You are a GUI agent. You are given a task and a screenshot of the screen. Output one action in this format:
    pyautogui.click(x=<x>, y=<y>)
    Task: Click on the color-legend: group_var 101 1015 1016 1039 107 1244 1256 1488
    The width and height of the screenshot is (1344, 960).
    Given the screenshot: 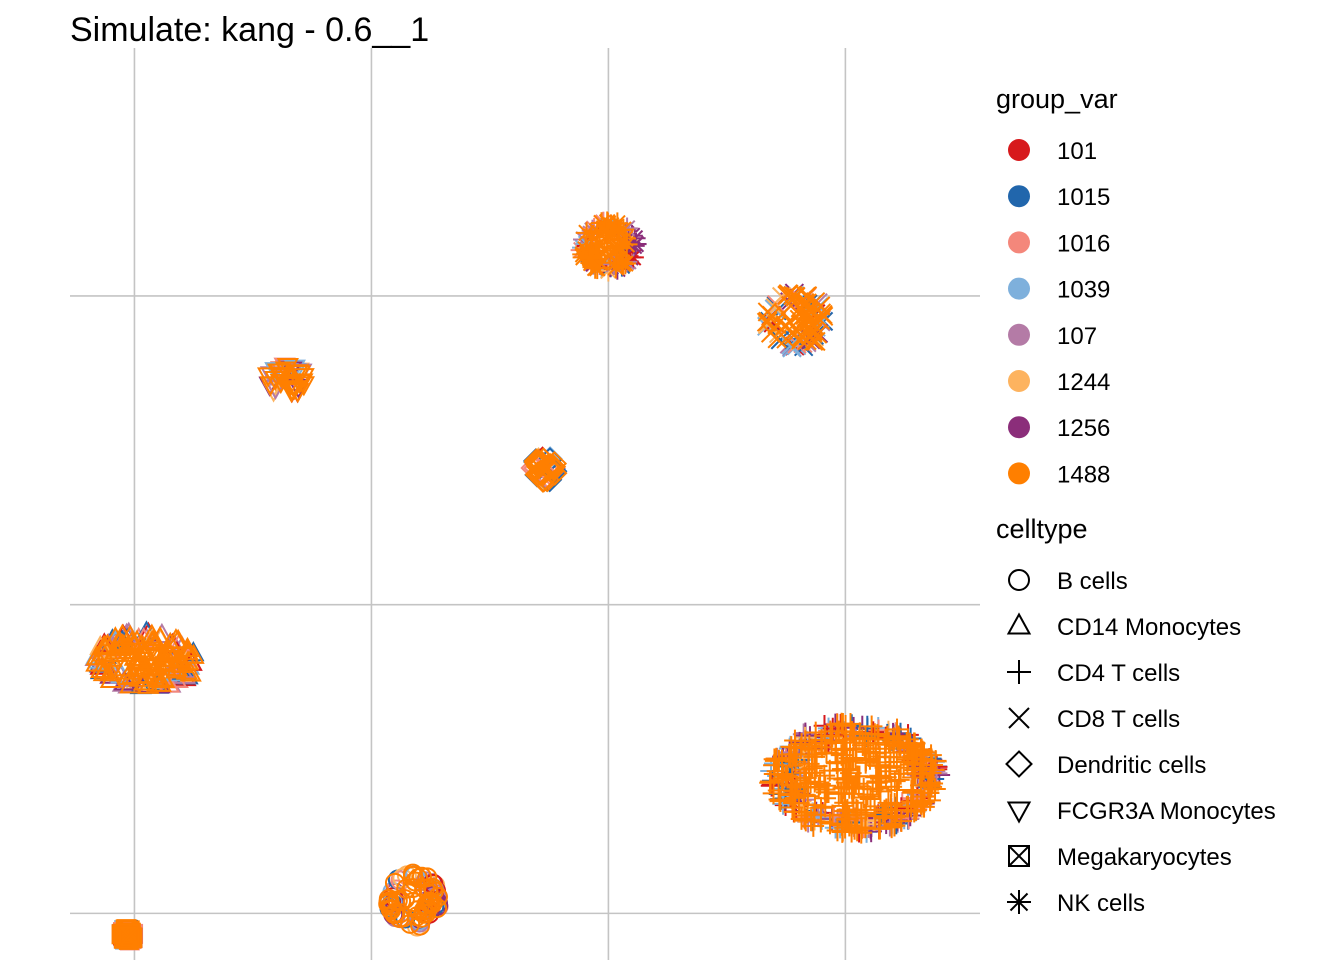 What is the action you would take?
    pyautogui.click(x=1057, y=286)
    